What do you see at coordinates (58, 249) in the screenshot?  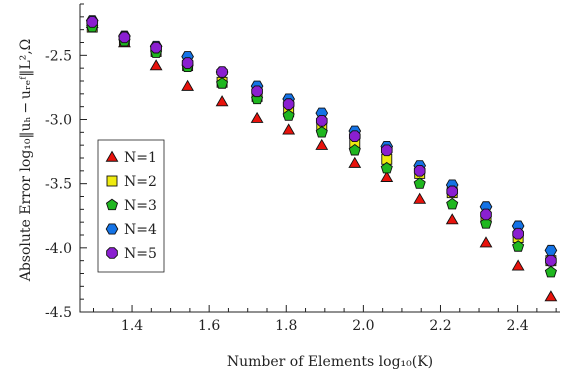 I see `y-tick-label: -4.0` at bounding box center [58, 249].